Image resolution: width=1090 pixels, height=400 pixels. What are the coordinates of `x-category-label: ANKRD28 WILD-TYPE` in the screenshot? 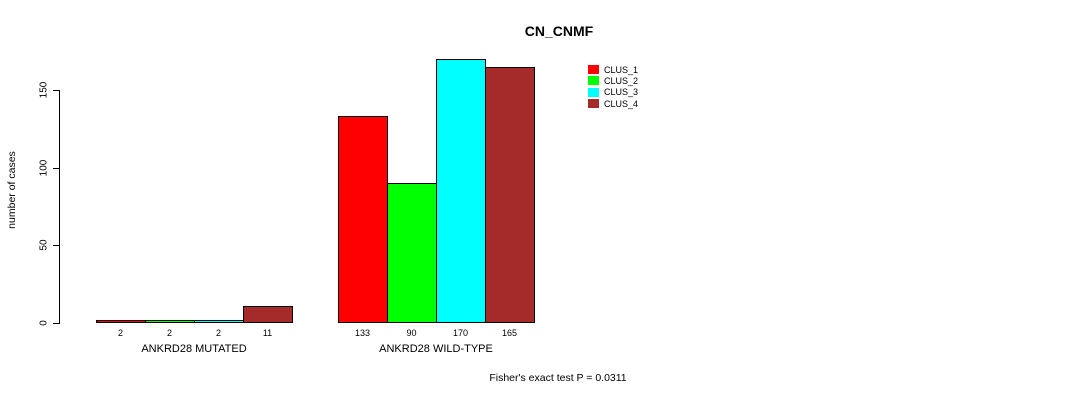 It's located at (436, 349).